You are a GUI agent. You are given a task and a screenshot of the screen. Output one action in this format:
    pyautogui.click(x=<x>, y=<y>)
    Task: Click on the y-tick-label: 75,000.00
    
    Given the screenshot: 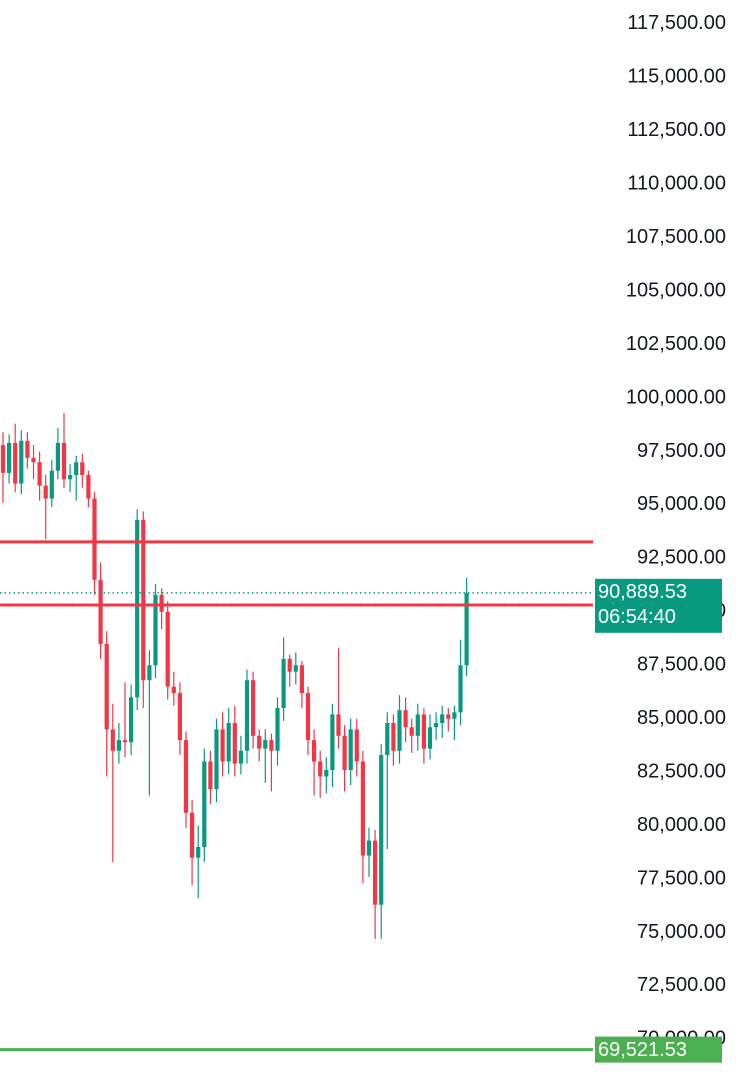 What is the action you would take?
    pyautogui.click(x=681, y=932)
    